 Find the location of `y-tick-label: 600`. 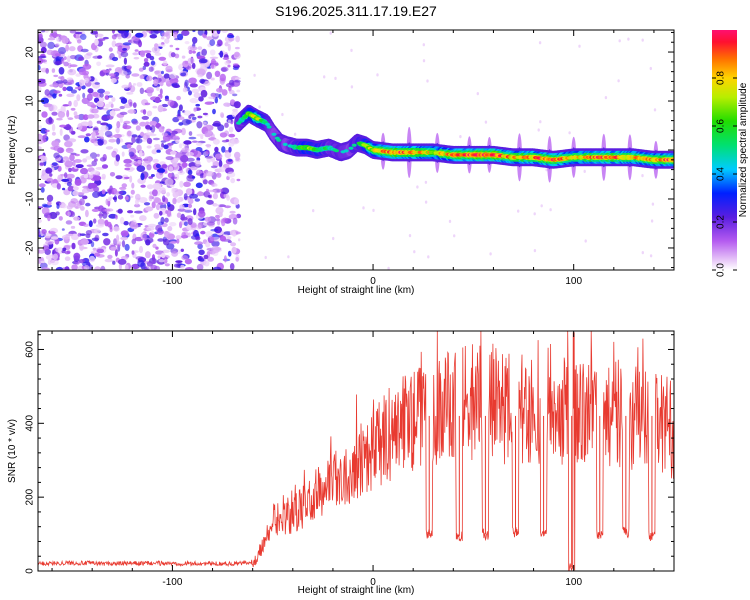

y-tick-label: 600 is located at coordinates (30, 349).